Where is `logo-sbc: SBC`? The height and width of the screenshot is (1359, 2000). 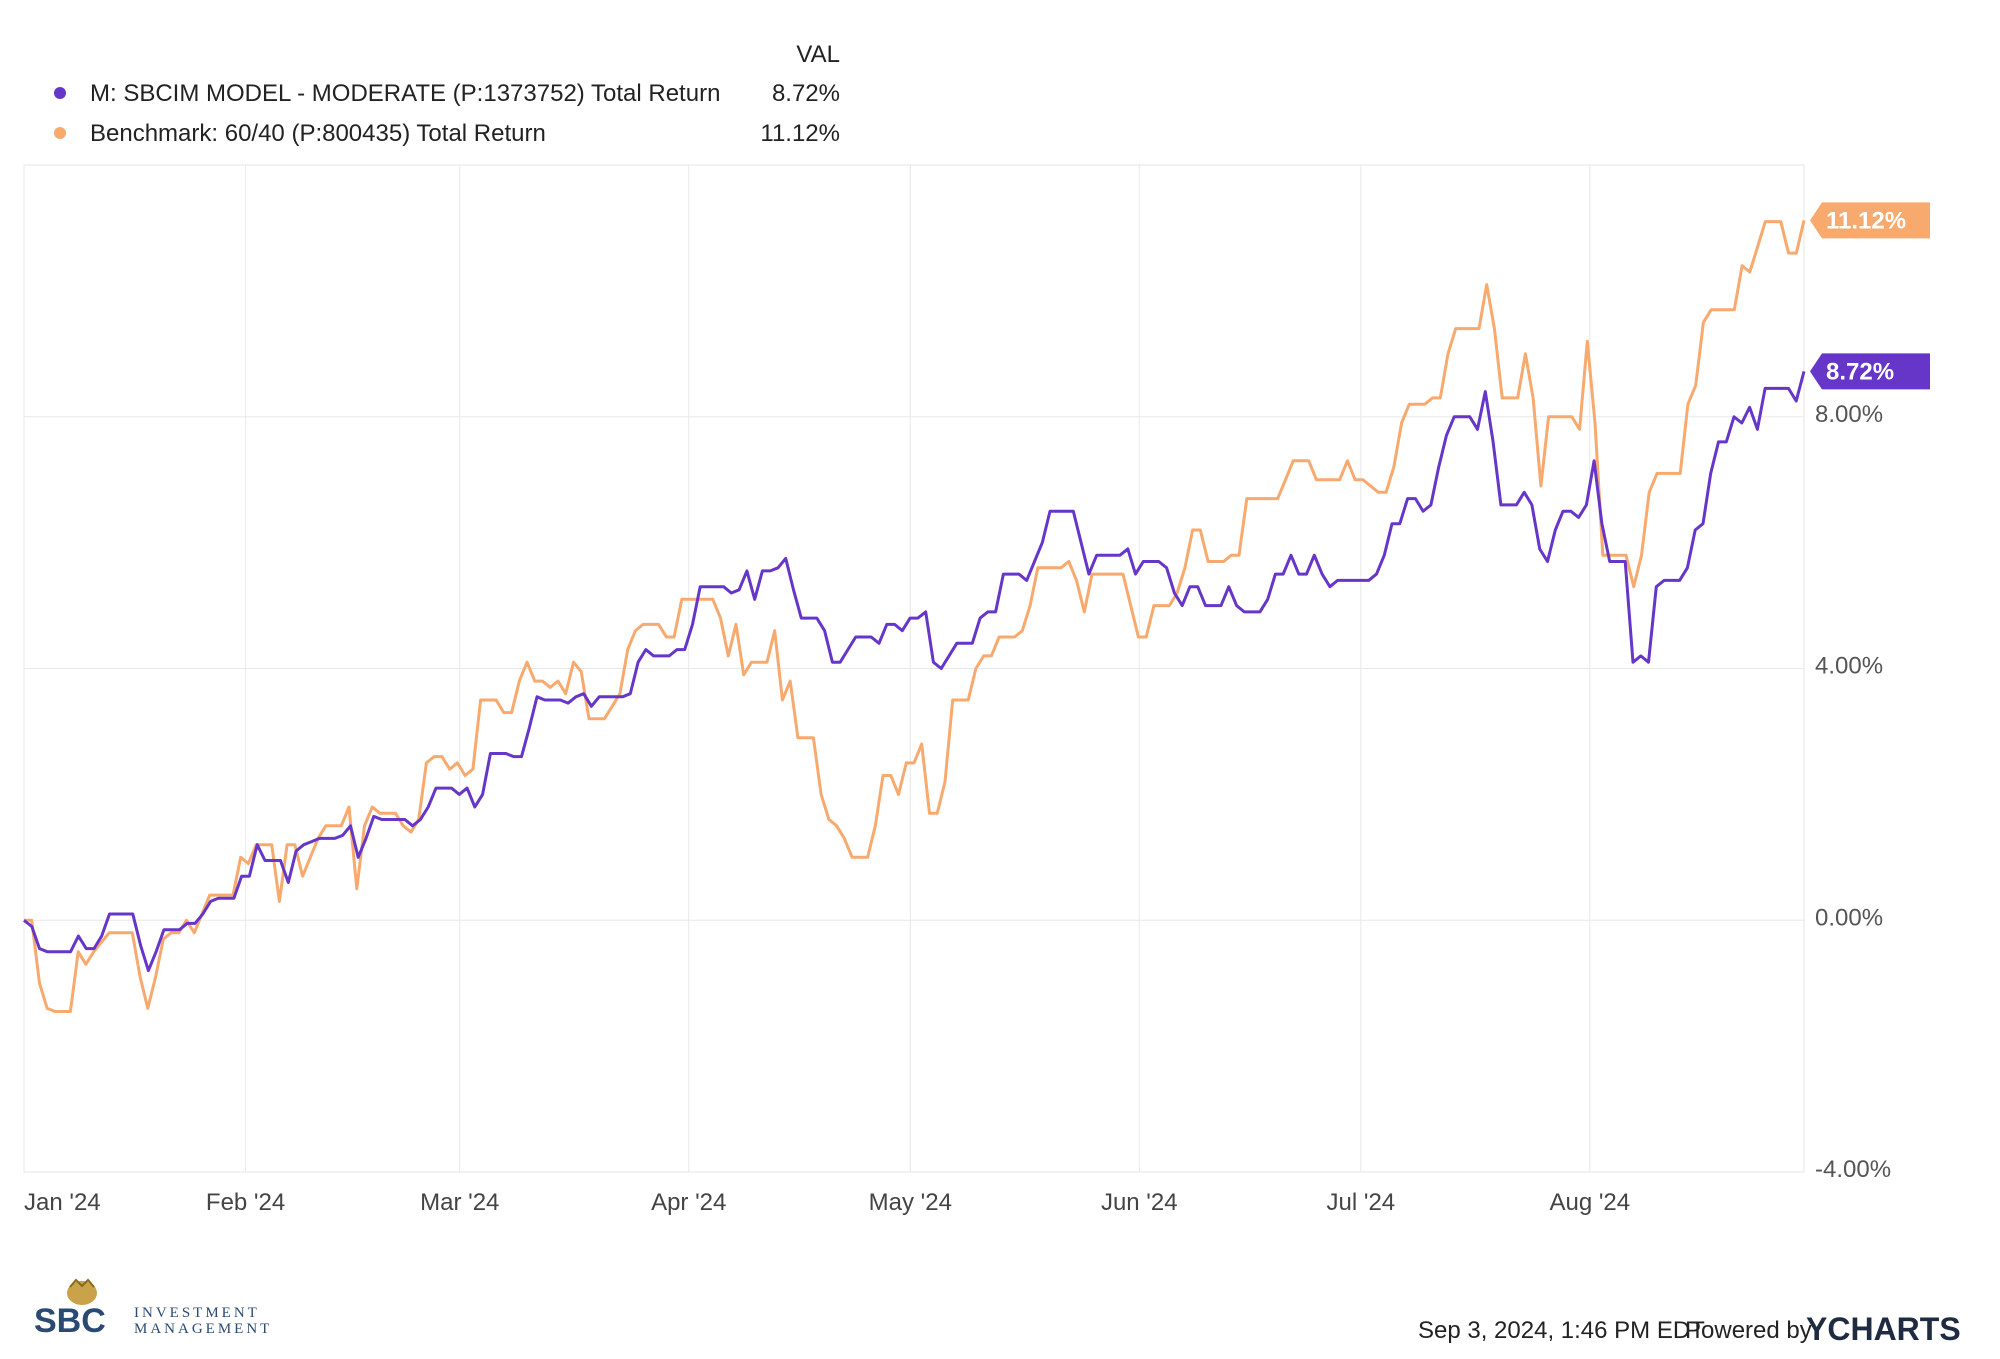 logo-sbc: SBC is located at coordinates (70, 1321).